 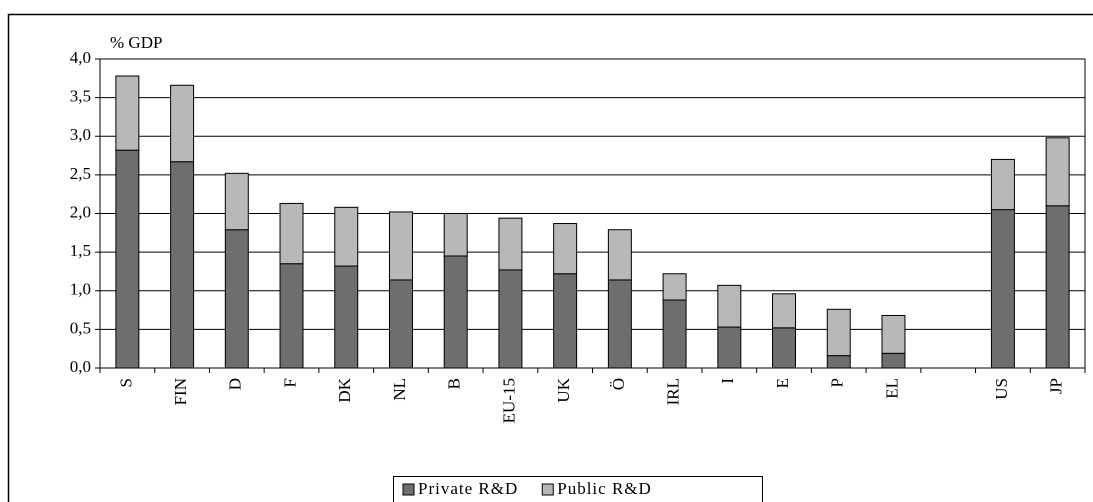 I want to click on y-tick-label: 3,0, so click(x=80, y=134).